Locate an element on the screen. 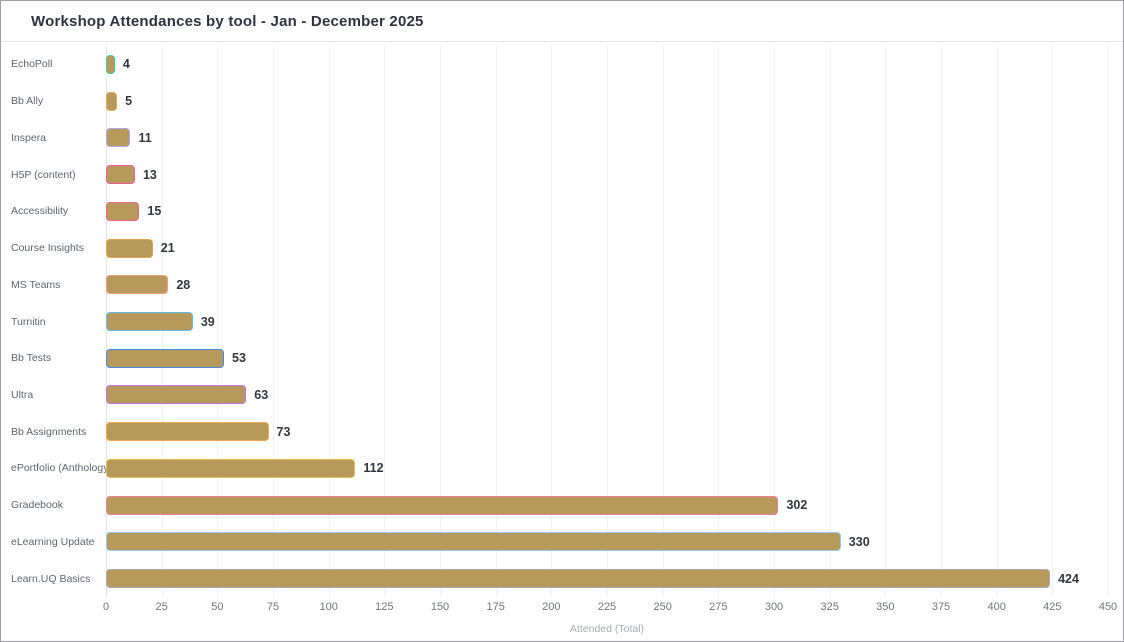 The image size is (1124, 642). x-axis-label: Attended (Total) is located at coordinates (607, 629).